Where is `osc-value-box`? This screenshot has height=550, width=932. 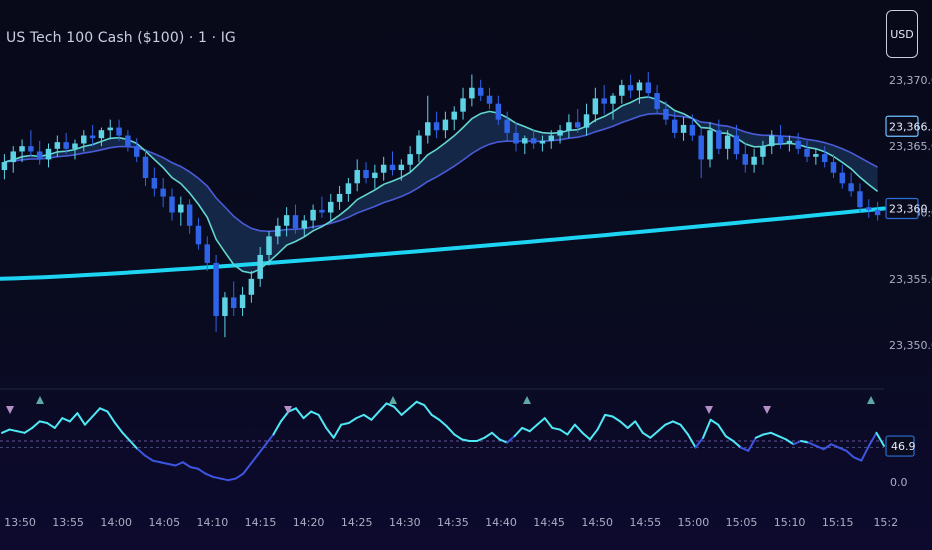
osc-value-box is located at coordinates (900, 446).